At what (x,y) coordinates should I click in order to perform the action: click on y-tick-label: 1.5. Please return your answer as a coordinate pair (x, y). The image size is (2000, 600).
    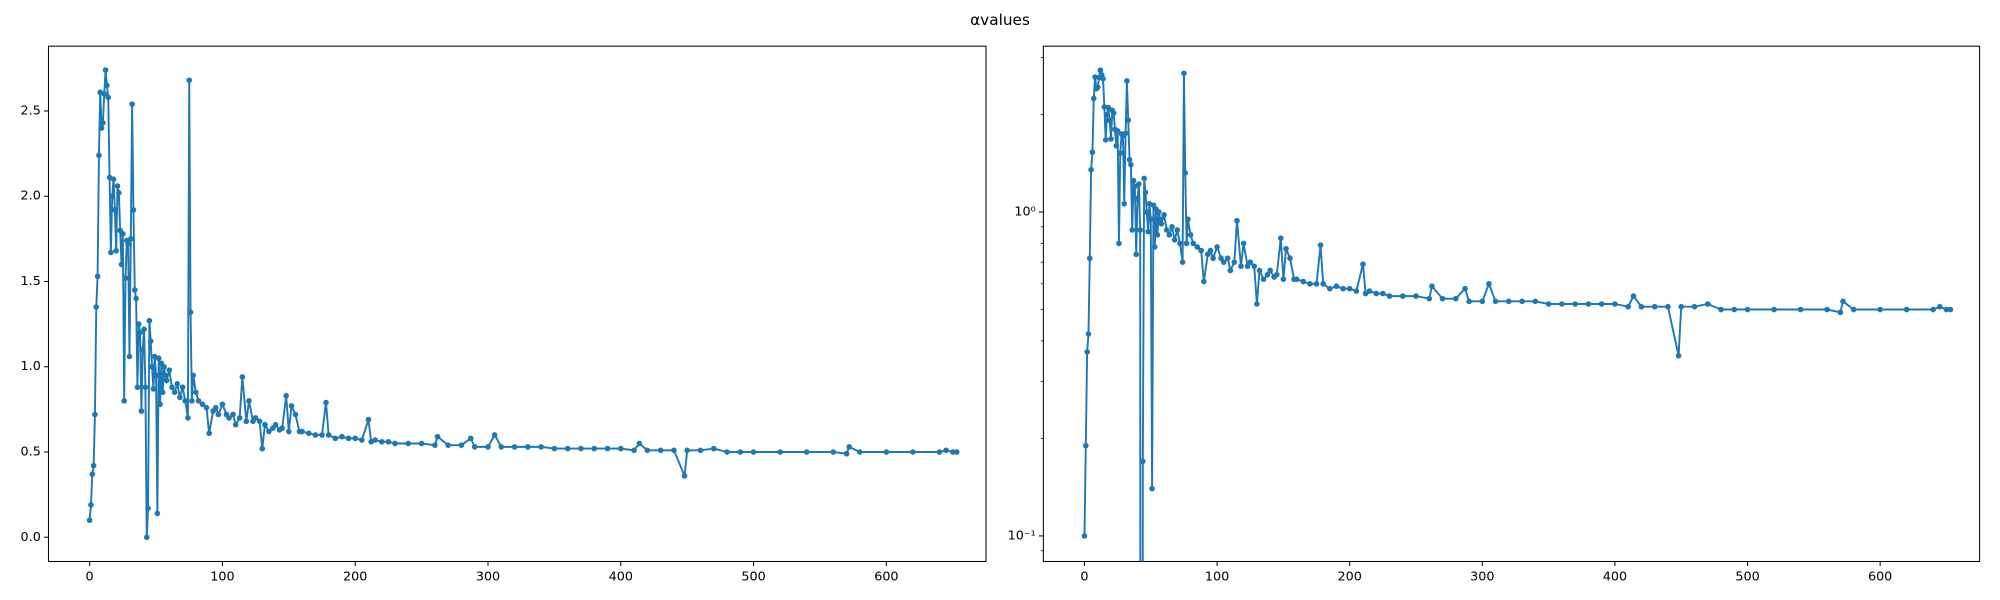
    Looking at the image, I should click on (31, 281).